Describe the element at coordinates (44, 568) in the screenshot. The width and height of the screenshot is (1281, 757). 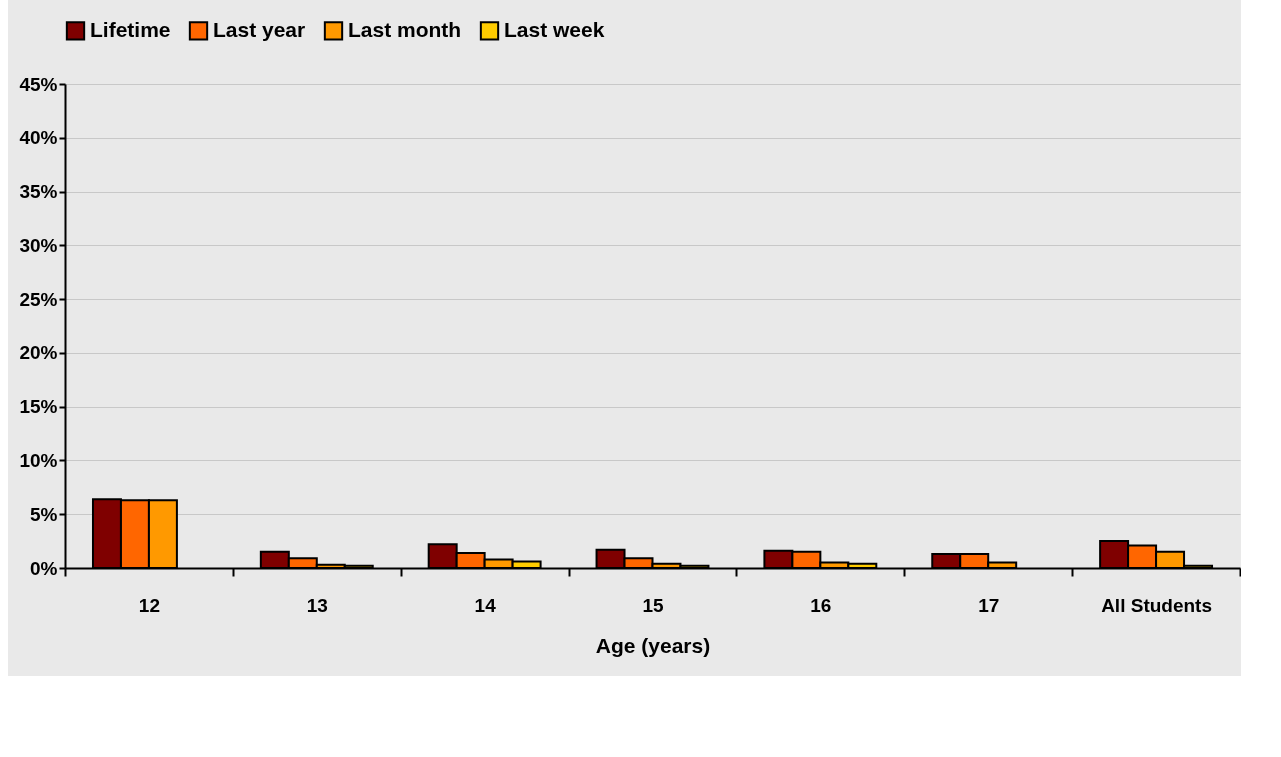
I see `y-tick-label: 0%` at that location.